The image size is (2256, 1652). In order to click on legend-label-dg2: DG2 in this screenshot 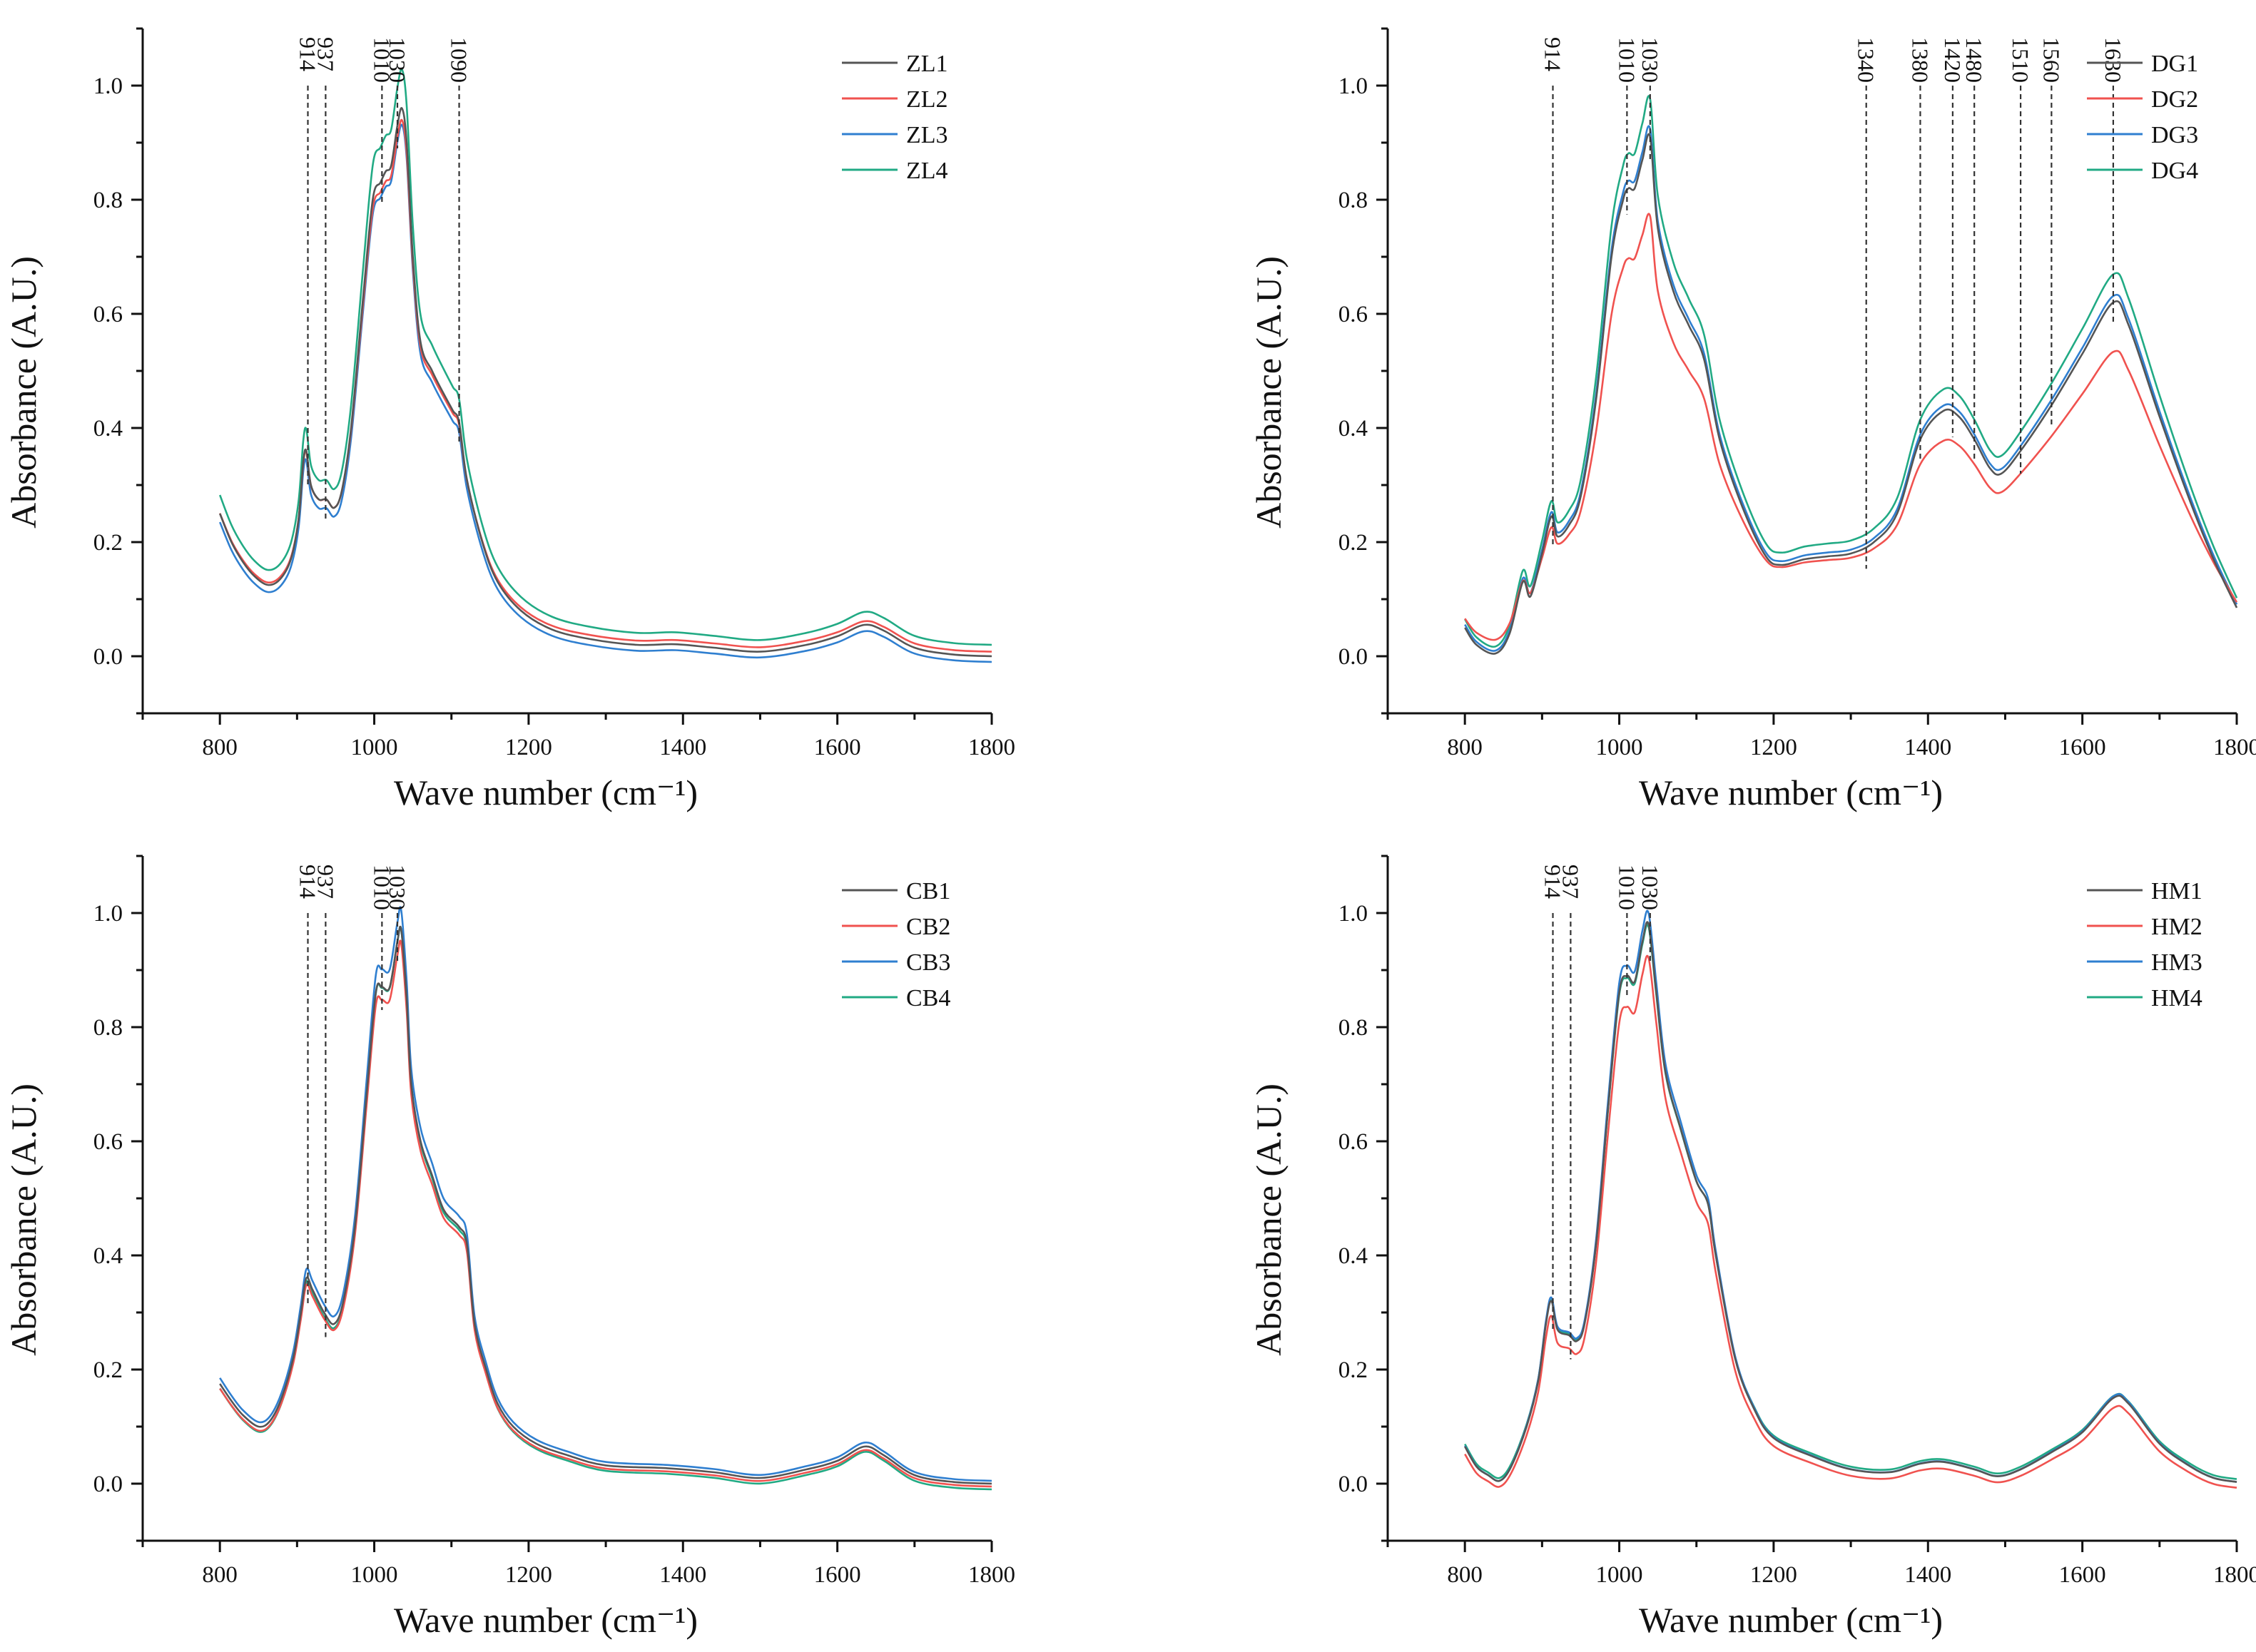, I will do `click(2174, 100)`.